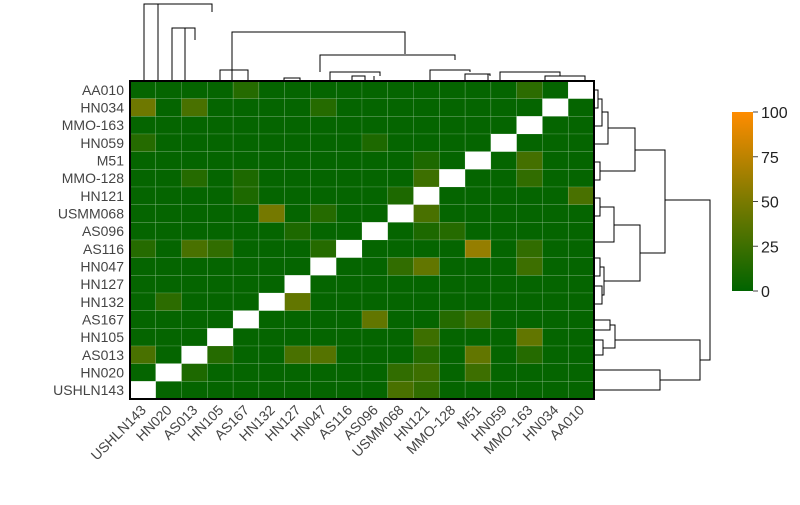 This screenshot has width=800, height=505. I want to click on colorbar-tick-label: 25, so click(770, 247).